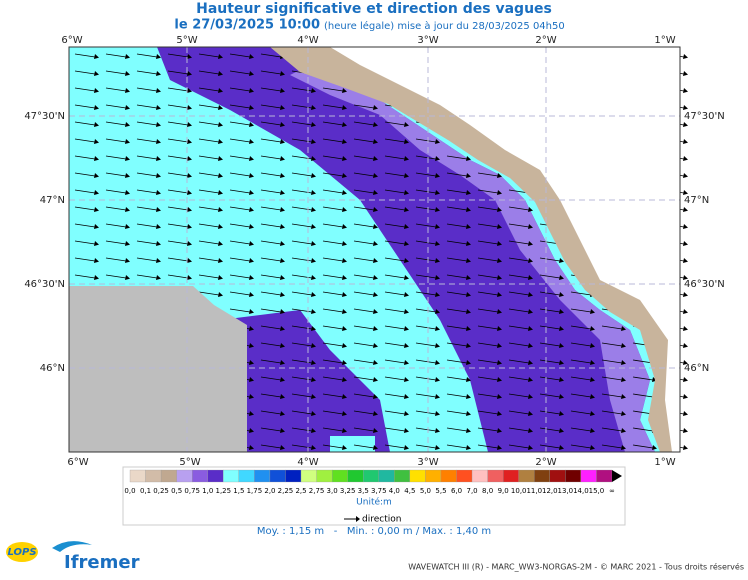  What do you see at coordinates (22, 552) in the screenshot?
I see `lops-logo` at bounding box center [22, 552].